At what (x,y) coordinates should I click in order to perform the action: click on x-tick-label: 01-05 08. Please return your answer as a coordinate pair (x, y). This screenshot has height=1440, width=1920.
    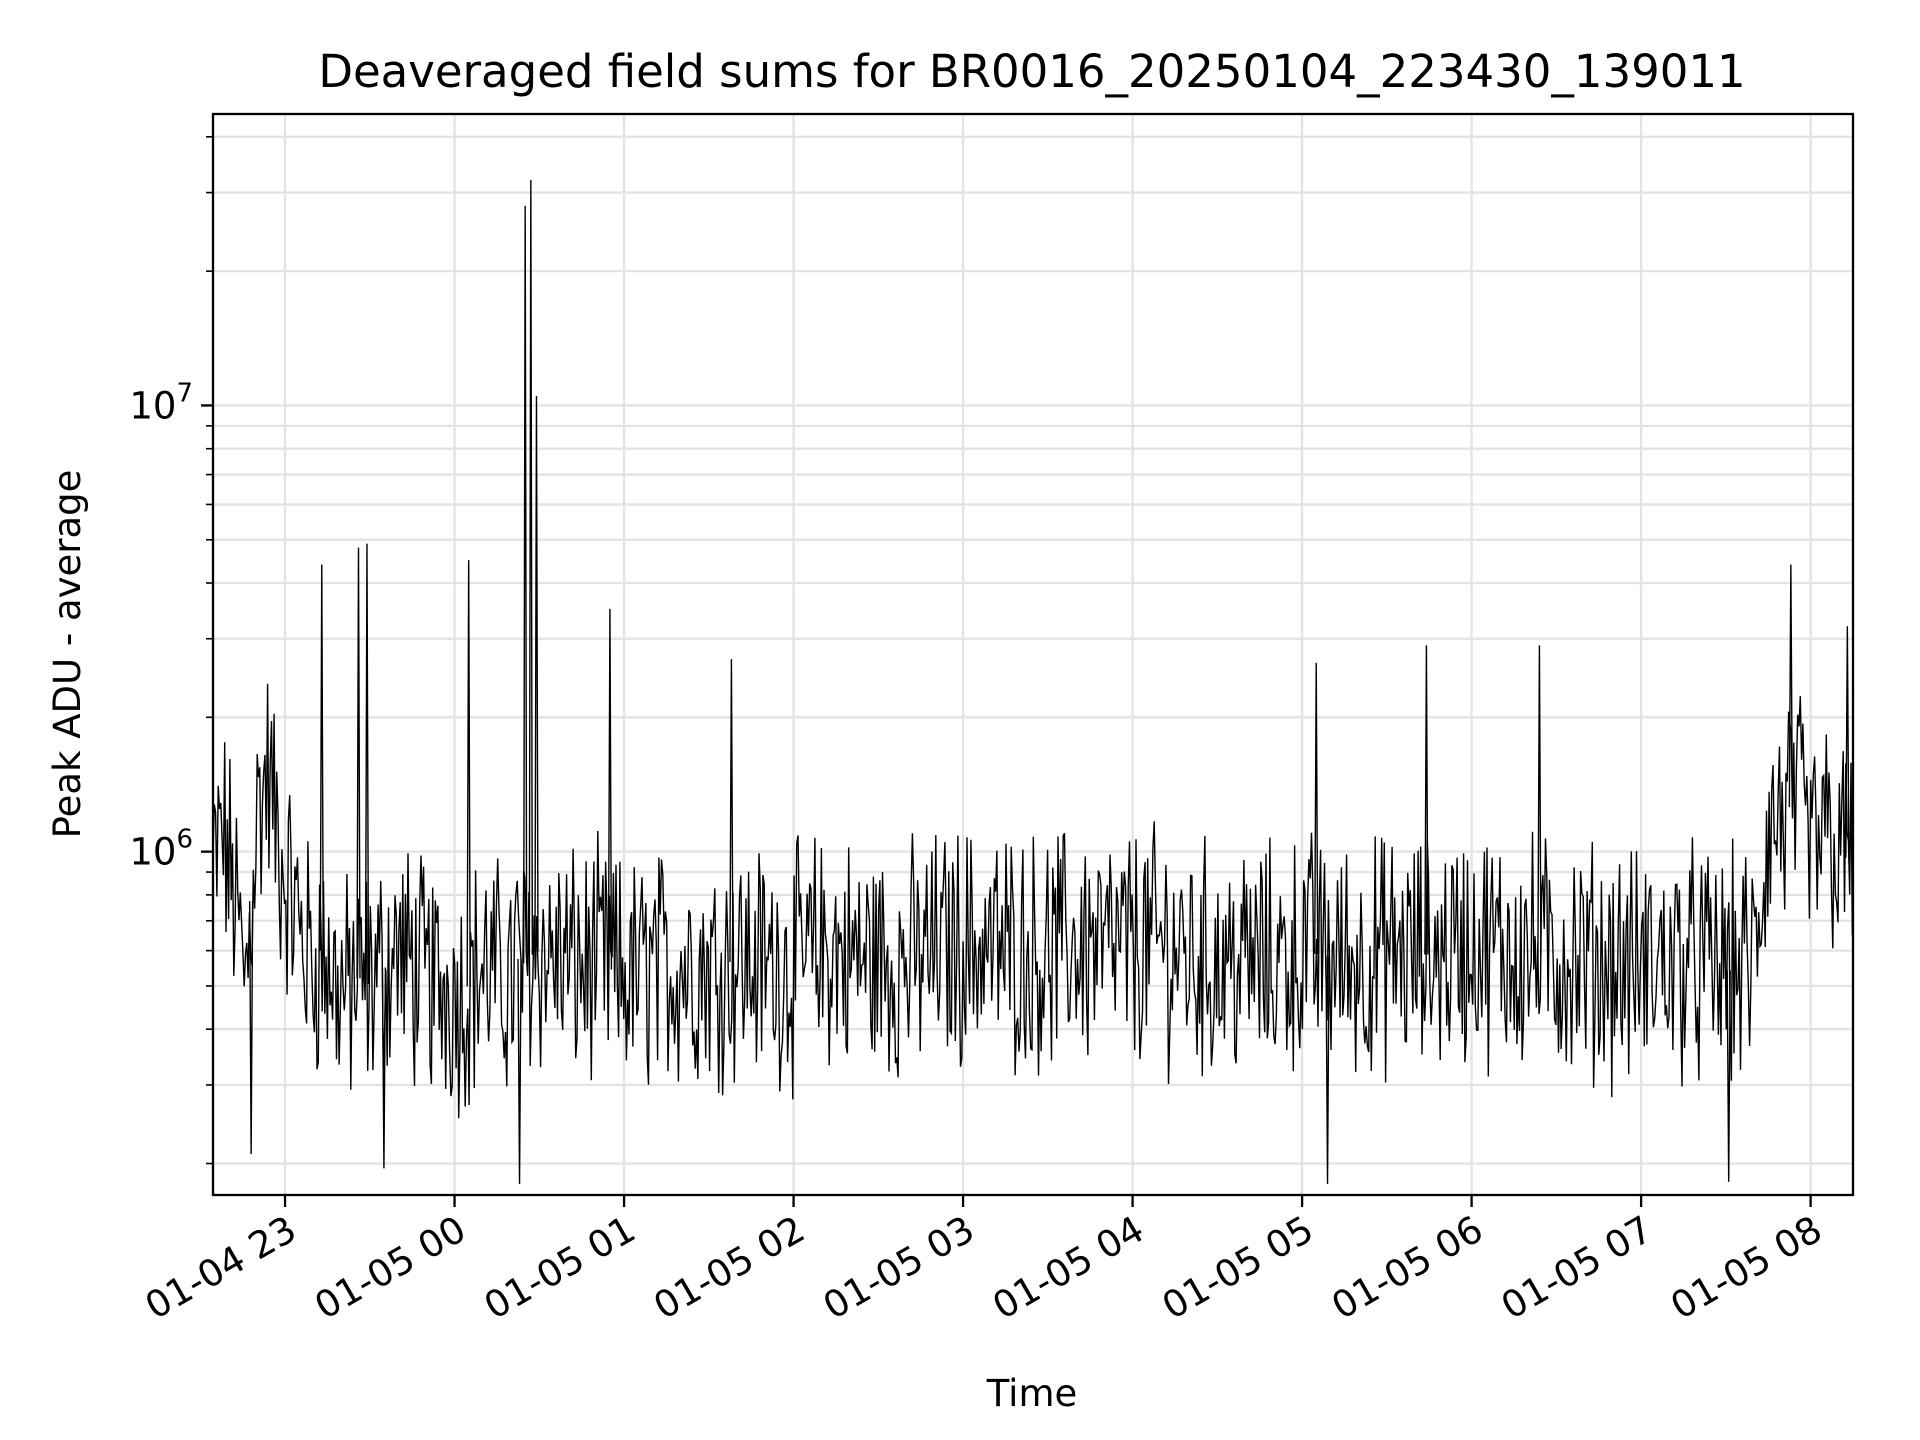
    Looking at the image, I should click on (1747, 1268).